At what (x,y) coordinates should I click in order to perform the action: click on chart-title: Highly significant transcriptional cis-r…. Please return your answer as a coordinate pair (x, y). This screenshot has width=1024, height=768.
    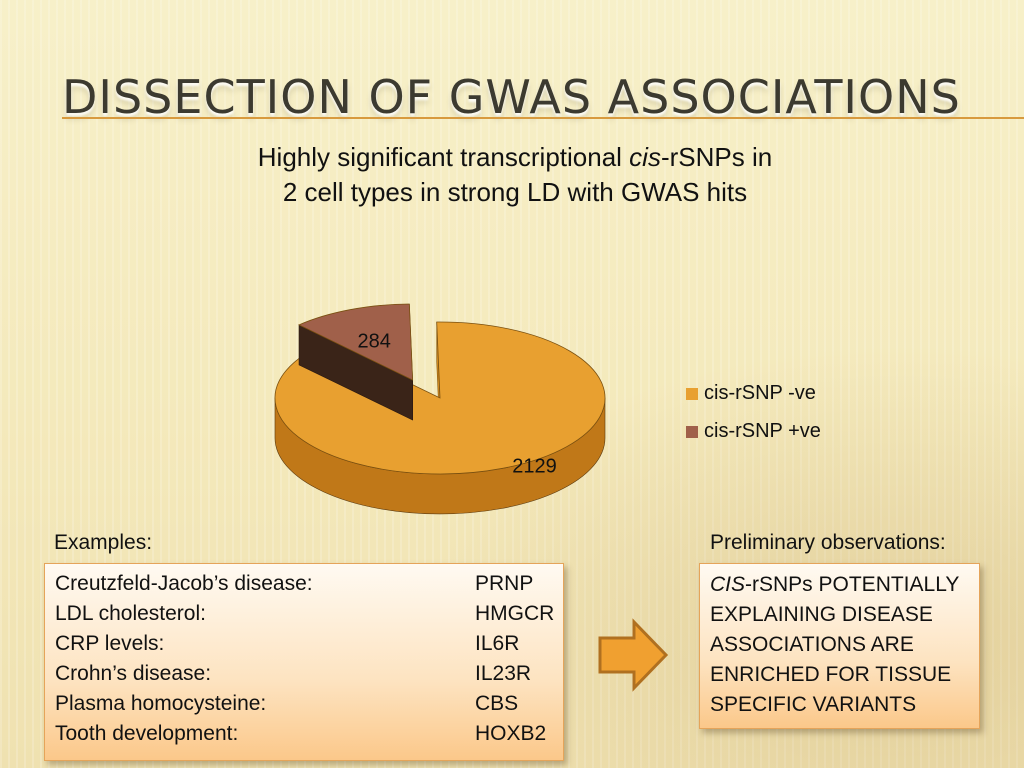
    Looking at the image, I should click on (515, 175).